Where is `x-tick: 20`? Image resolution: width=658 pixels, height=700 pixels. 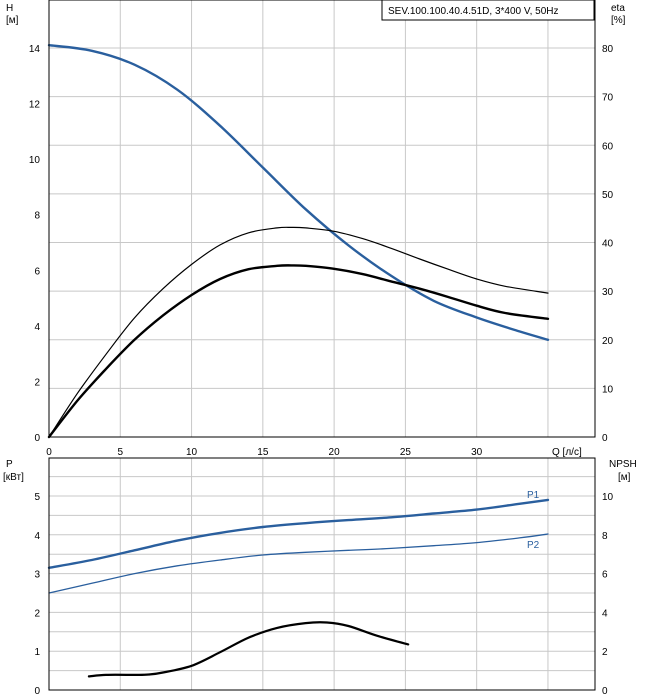
x-tick: 20 is located at coordinates (335, 452).